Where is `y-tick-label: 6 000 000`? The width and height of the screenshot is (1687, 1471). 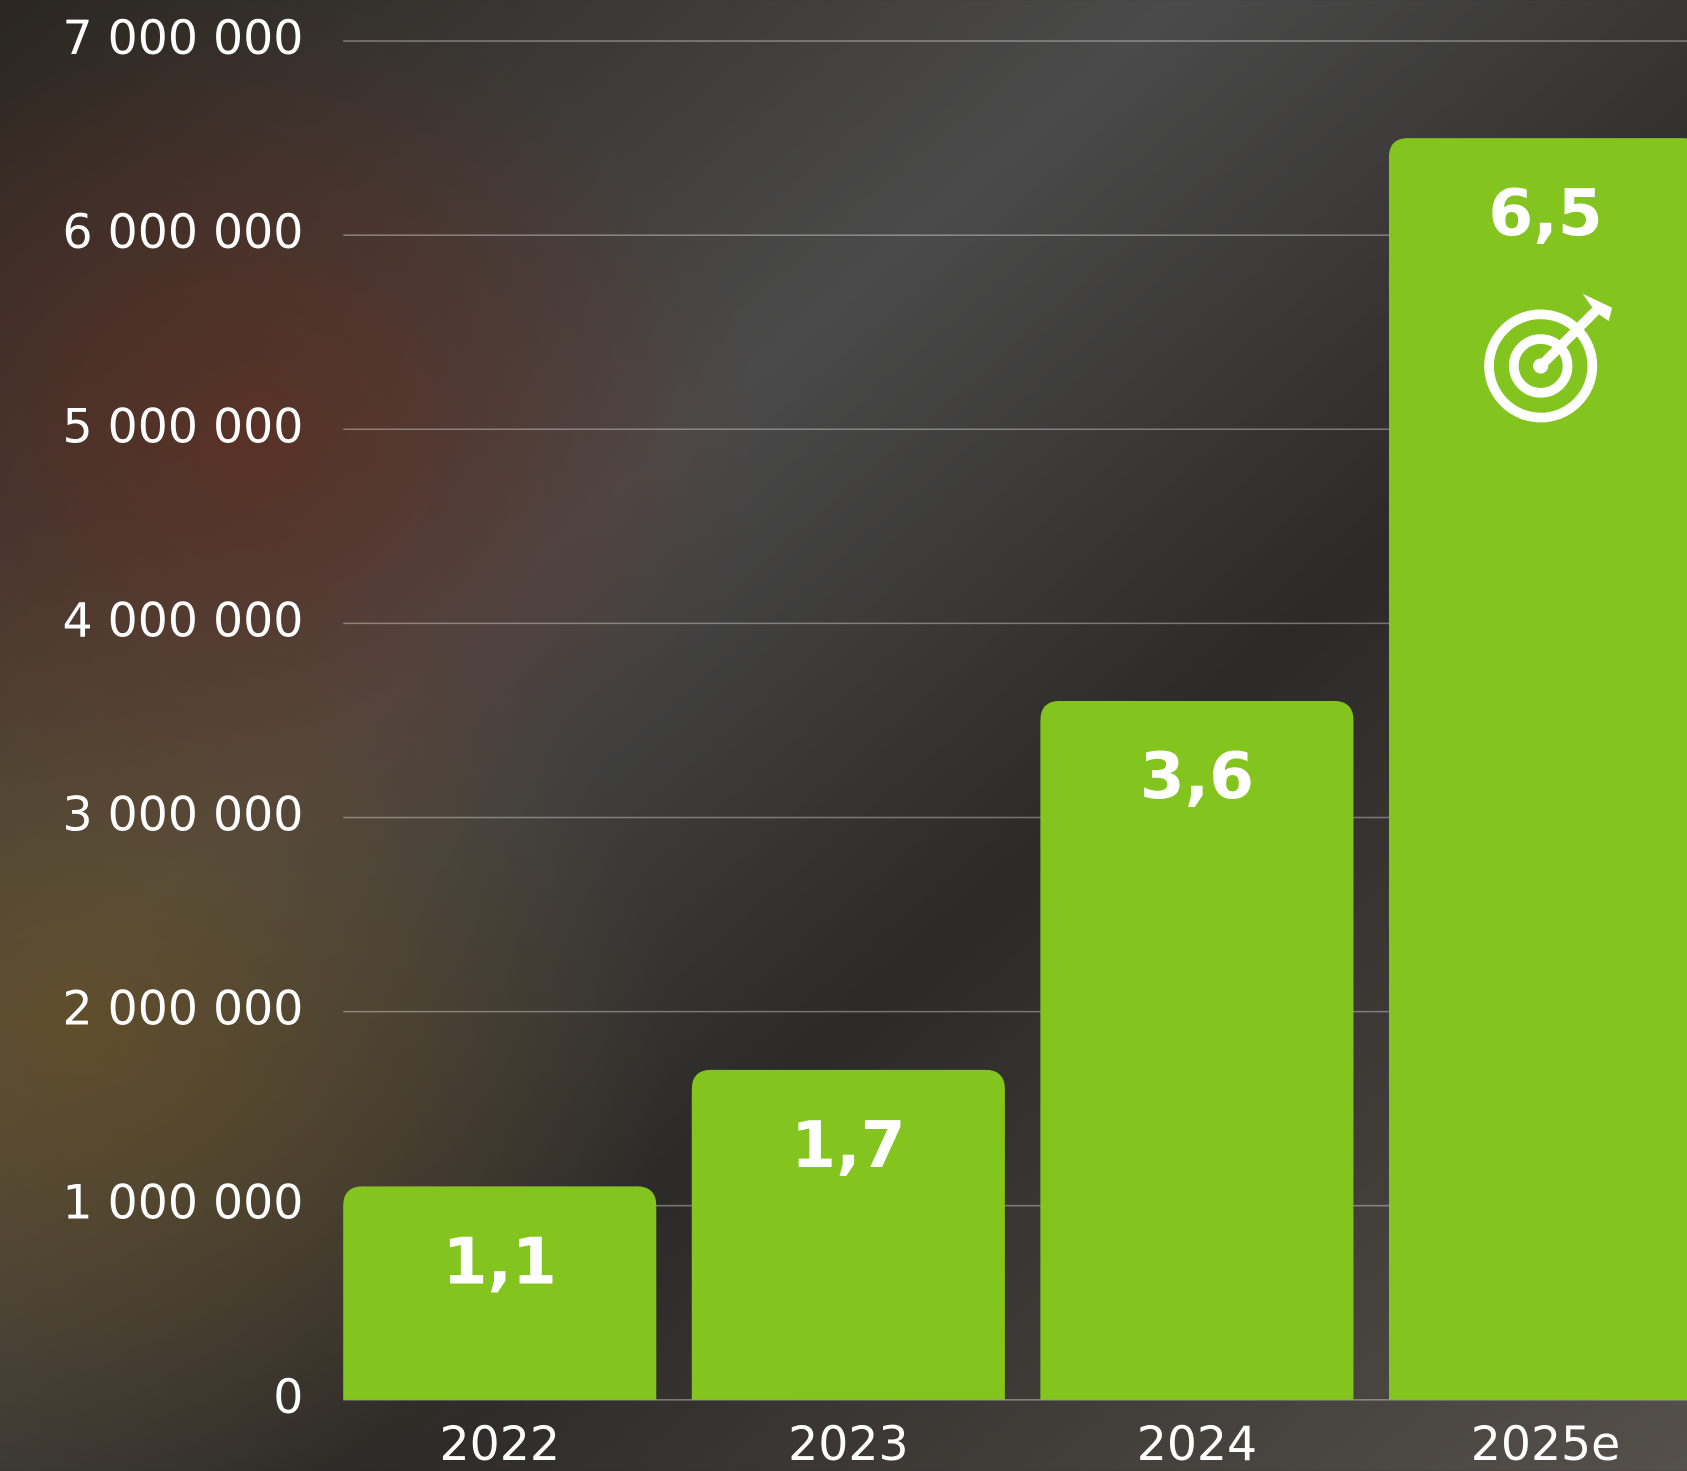
y-tick-label: 6 000 000 is located at coordinates (183, 232).